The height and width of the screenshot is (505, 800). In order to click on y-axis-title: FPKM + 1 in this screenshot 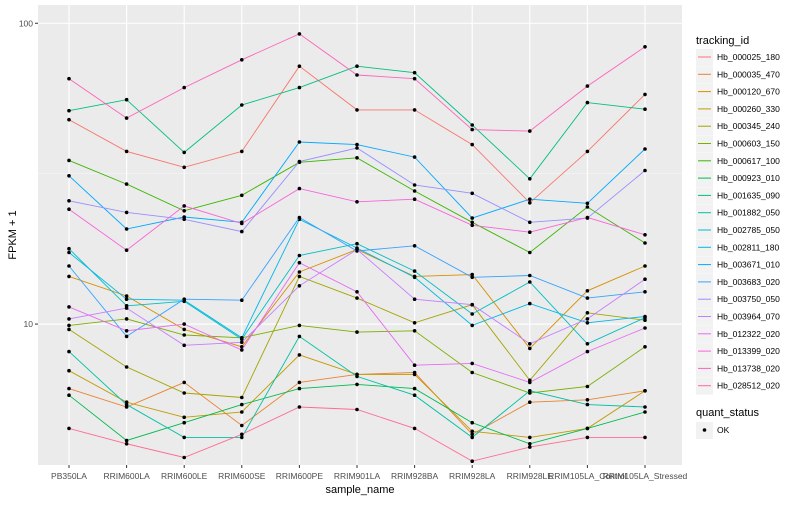, I will do `click(13, 234)`.